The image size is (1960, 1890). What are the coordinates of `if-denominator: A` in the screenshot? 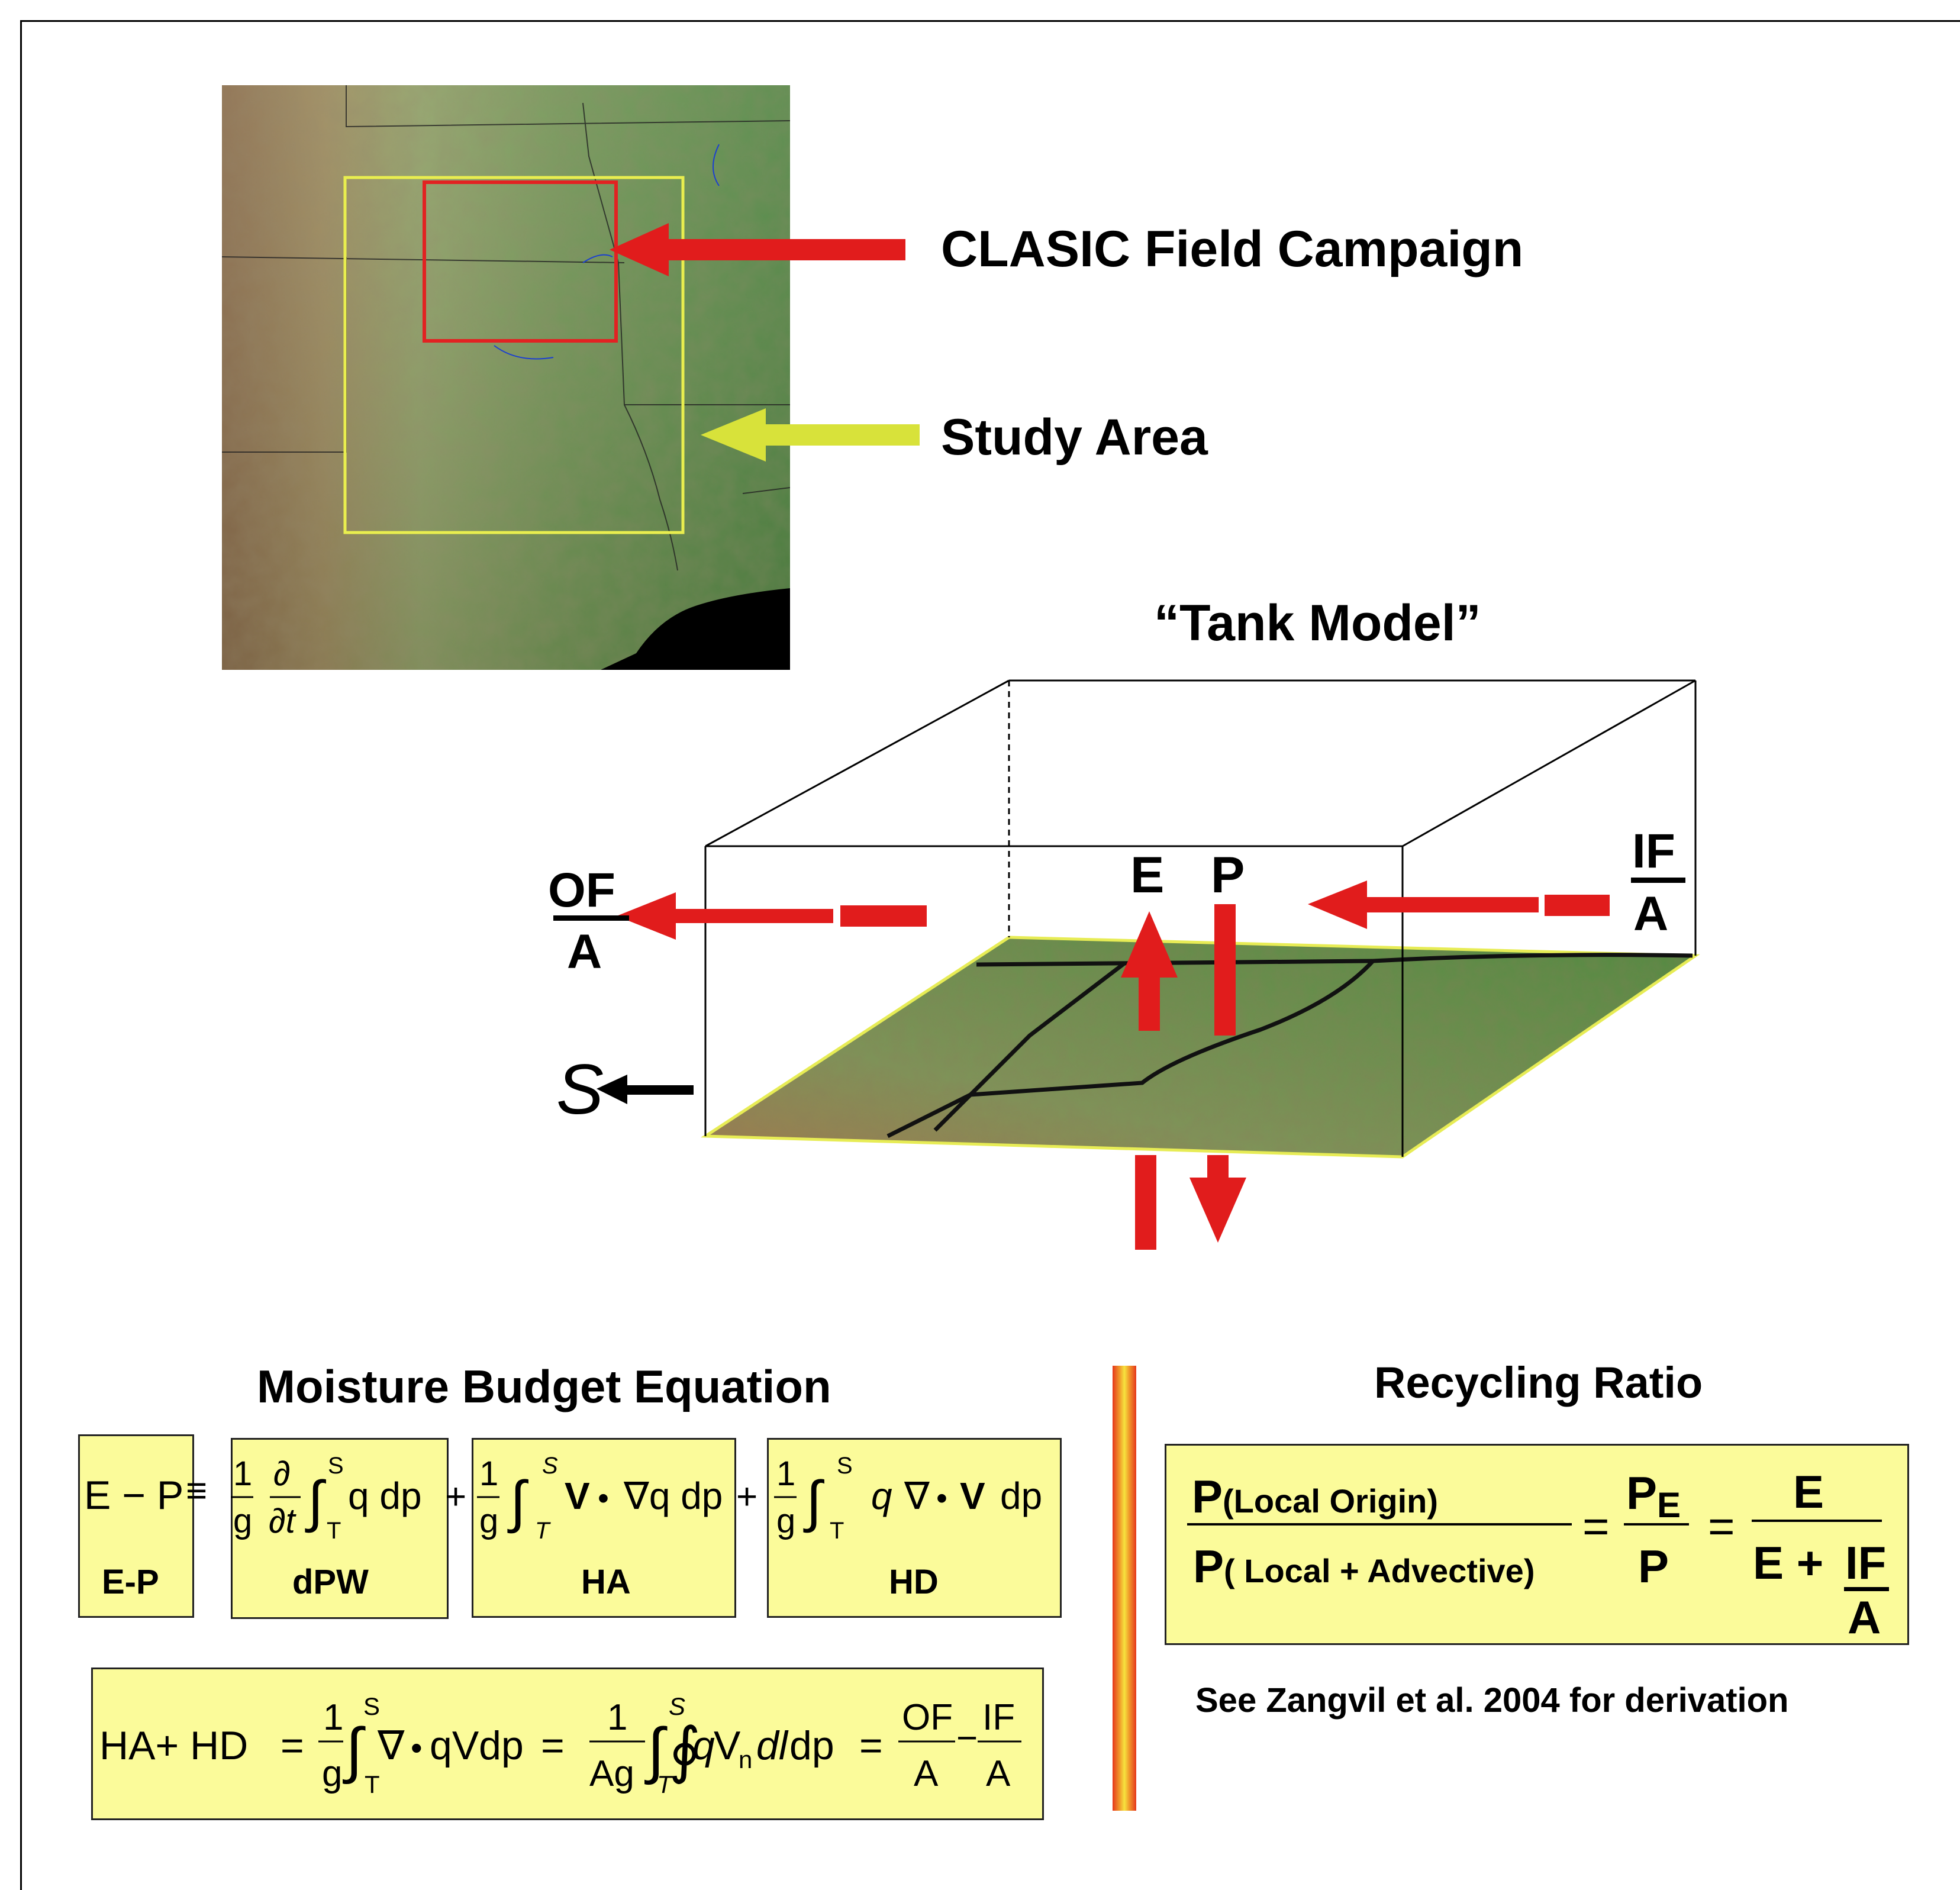 It's located at (1651, 914).